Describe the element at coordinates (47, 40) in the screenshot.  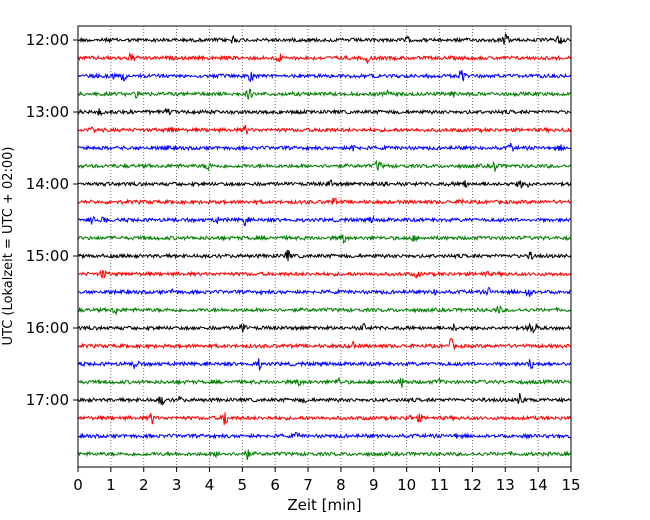
I see `y-tick-label: 12:00` at that location.